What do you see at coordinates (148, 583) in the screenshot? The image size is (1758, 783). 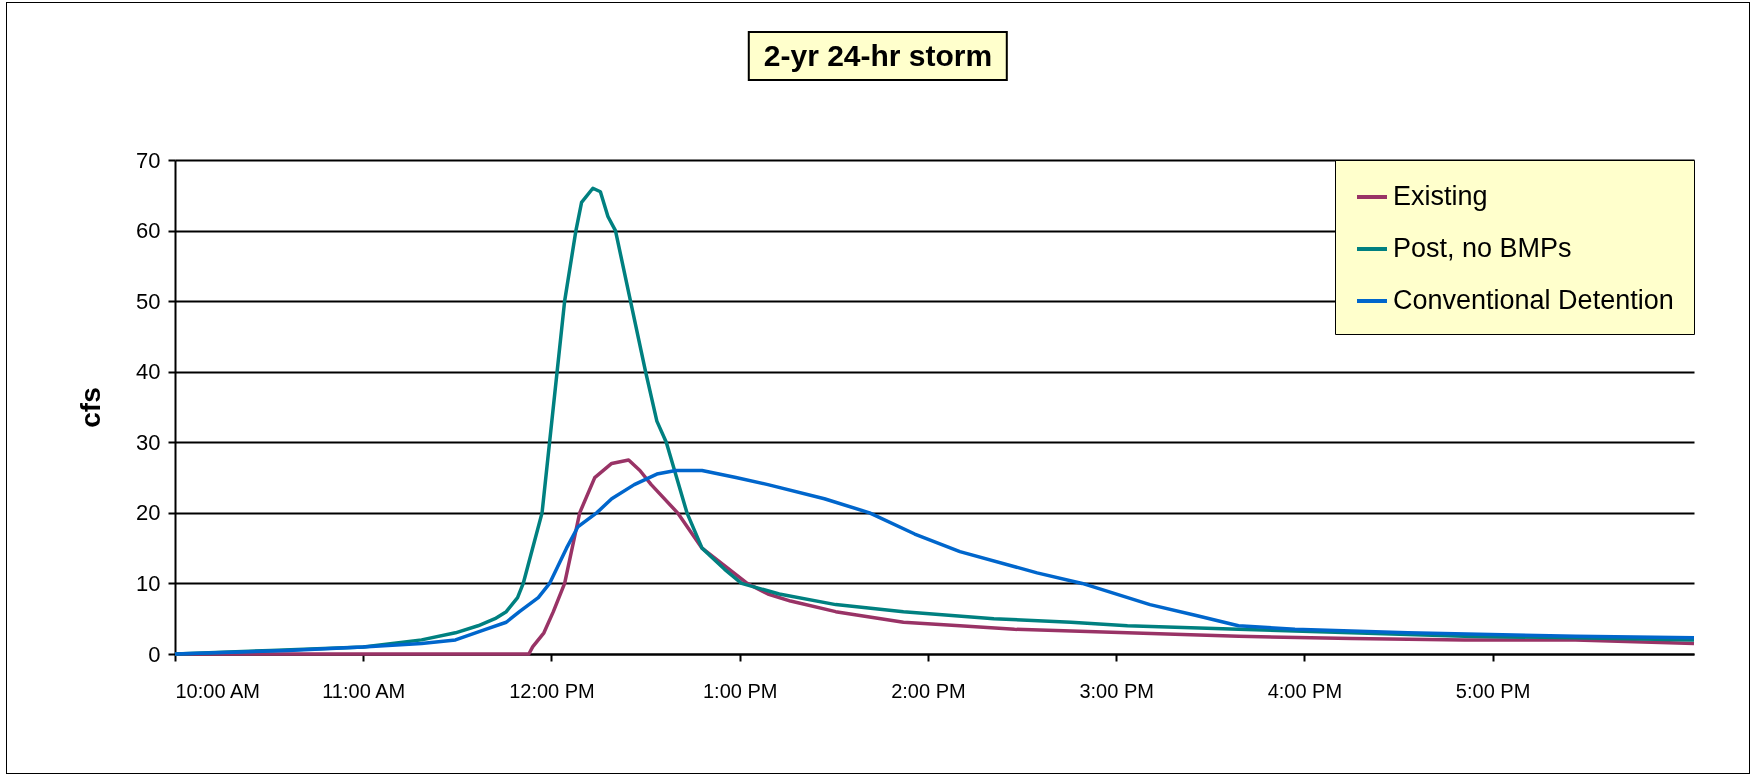 I see `y-tick-label: 10` at bounding box center [148, 583].